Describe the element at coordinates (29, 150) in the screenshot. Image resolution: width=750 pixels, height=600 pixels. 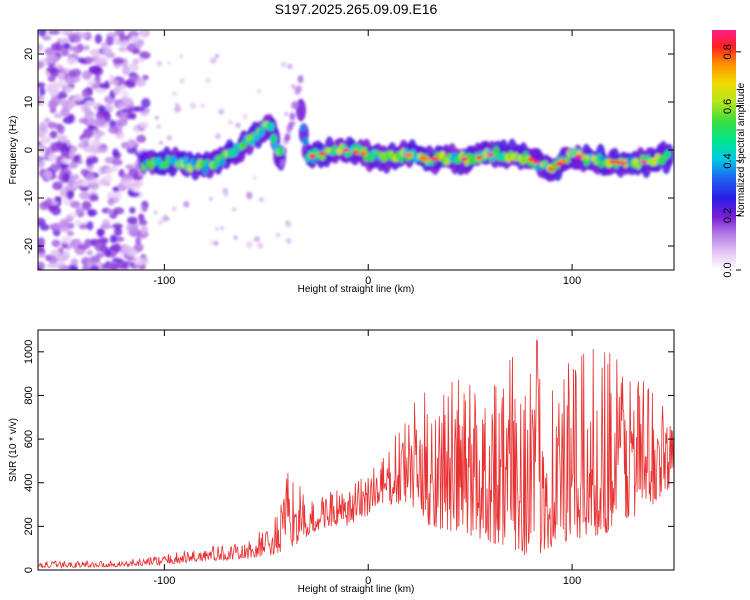
I see `y-tick-label: 0` at that location.